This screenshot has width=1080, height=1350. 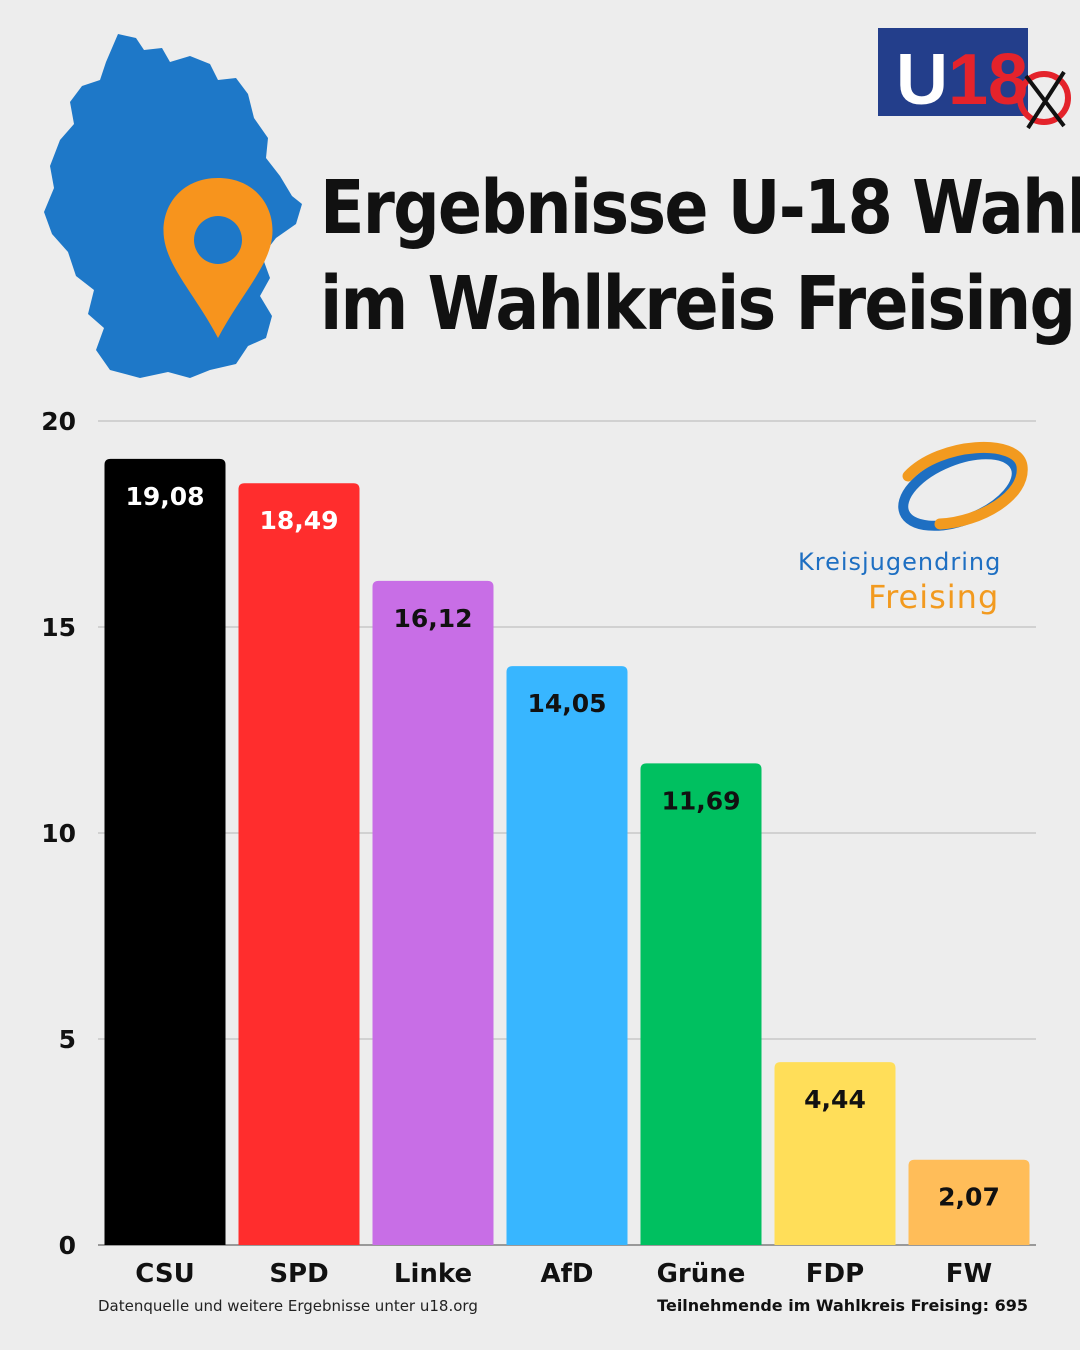 I want to click on ballot-circle-icon, so click(x=1044, y=98).